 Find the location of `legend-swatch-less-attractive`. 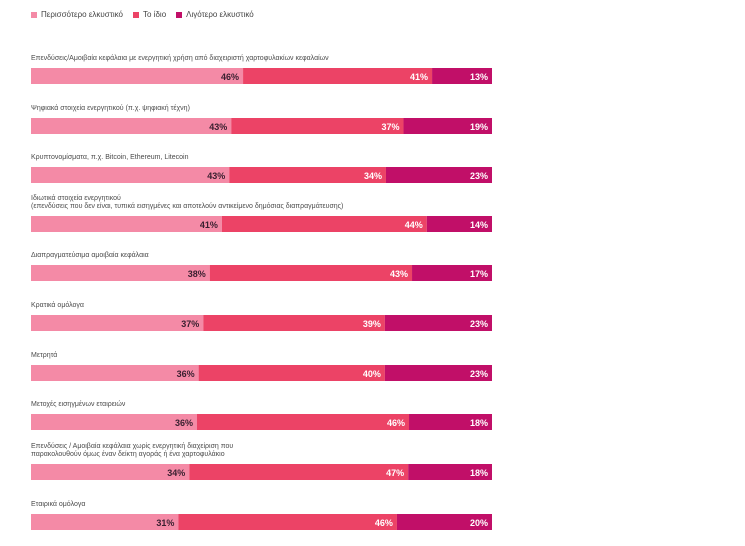

legend-swatch-less-attractive is located at coordinates (179, 14).